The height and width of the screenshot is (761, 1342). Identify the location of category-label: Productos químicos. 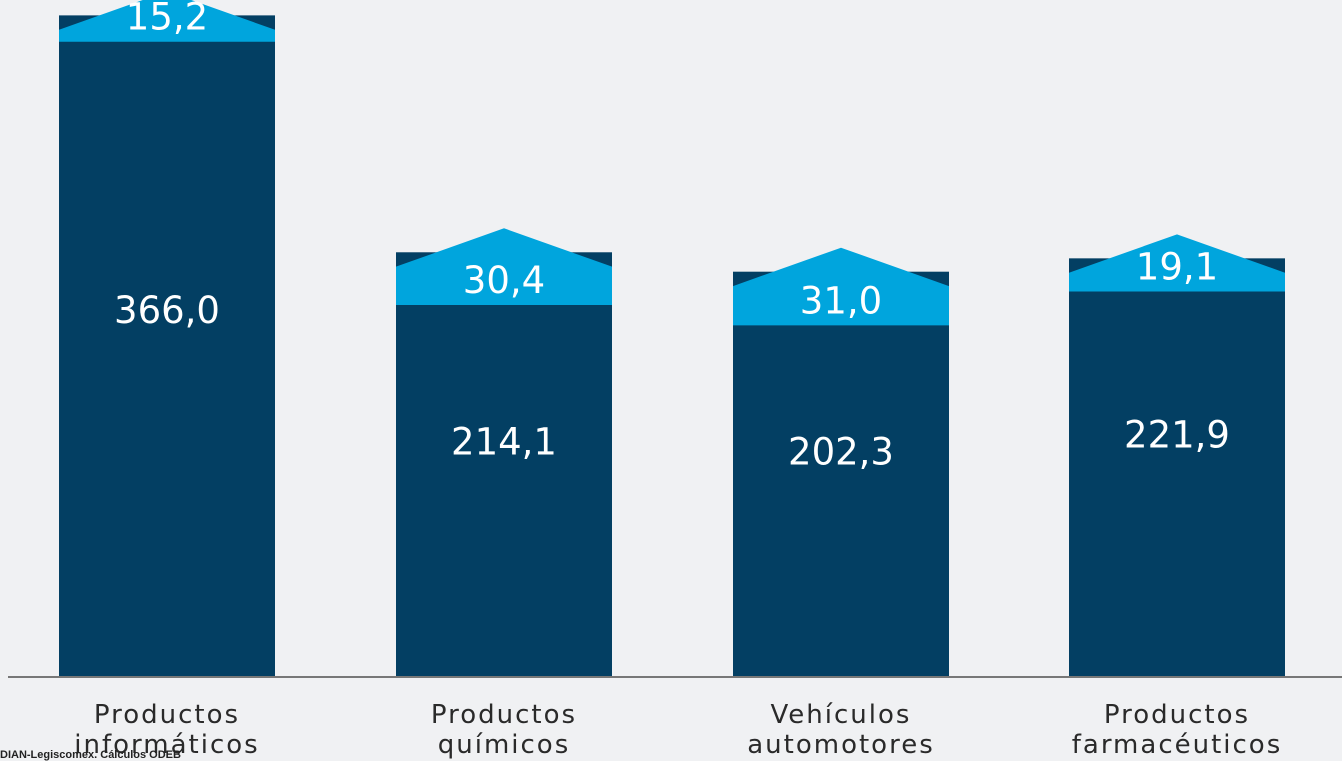
(504, 730).